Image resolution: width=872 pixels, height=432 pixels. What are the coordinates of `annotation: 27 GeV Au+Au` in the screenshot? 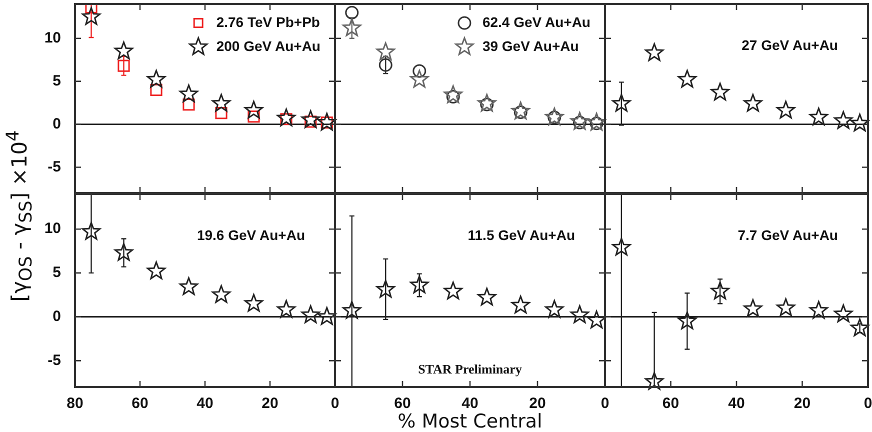 It's located at (790, 44).